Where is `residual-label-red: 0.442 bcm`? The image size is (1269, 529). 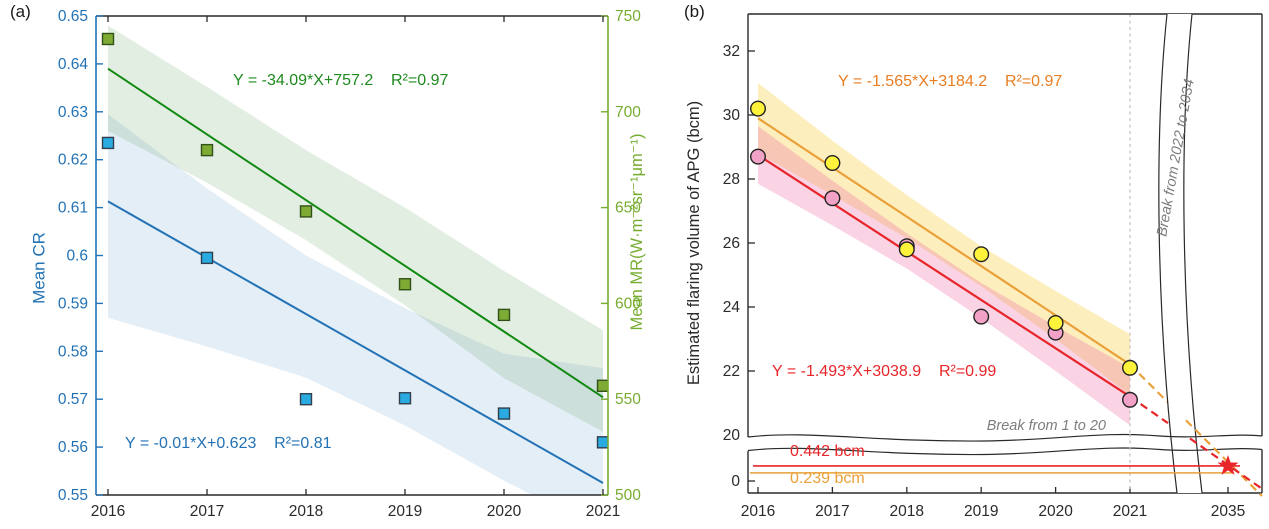
residual-label-red: 0.442 bcm is located at coordinates (827, 451).